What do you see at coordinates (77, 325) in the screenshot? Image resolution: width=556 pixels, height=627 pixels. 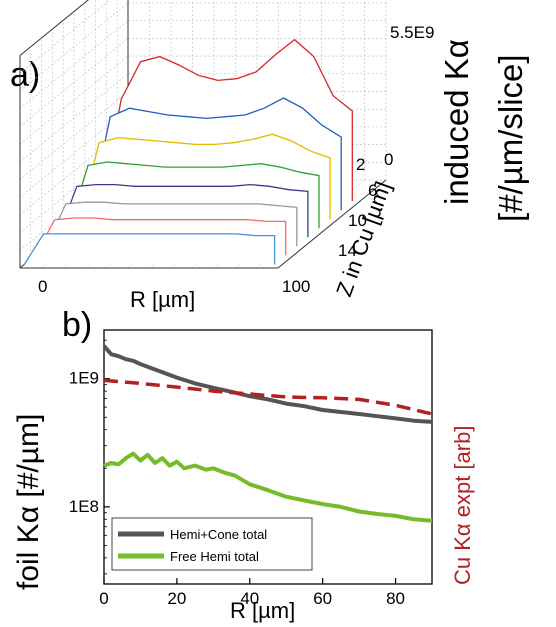 I see `panel-b-label: b)` at bounding box center [77, 325].